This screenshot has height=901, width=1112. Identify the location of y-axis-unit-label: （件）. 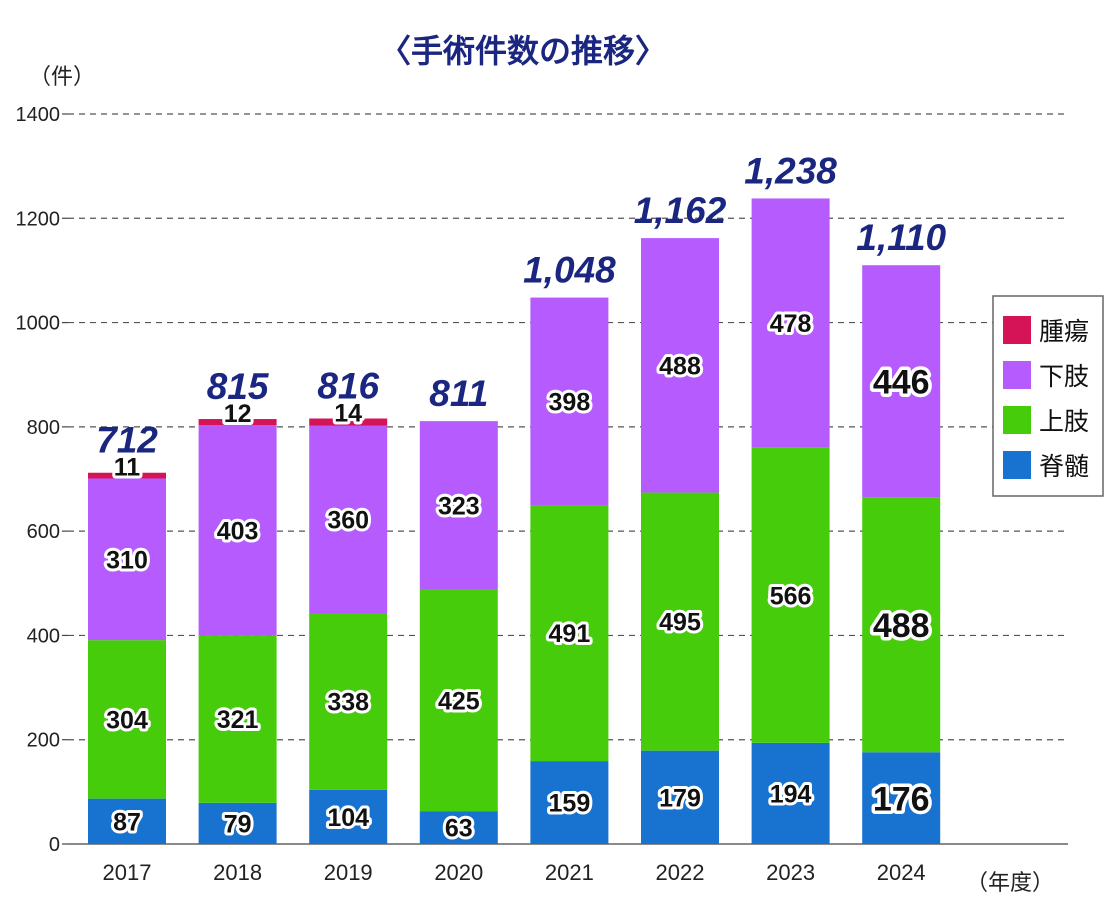
(62, 77).